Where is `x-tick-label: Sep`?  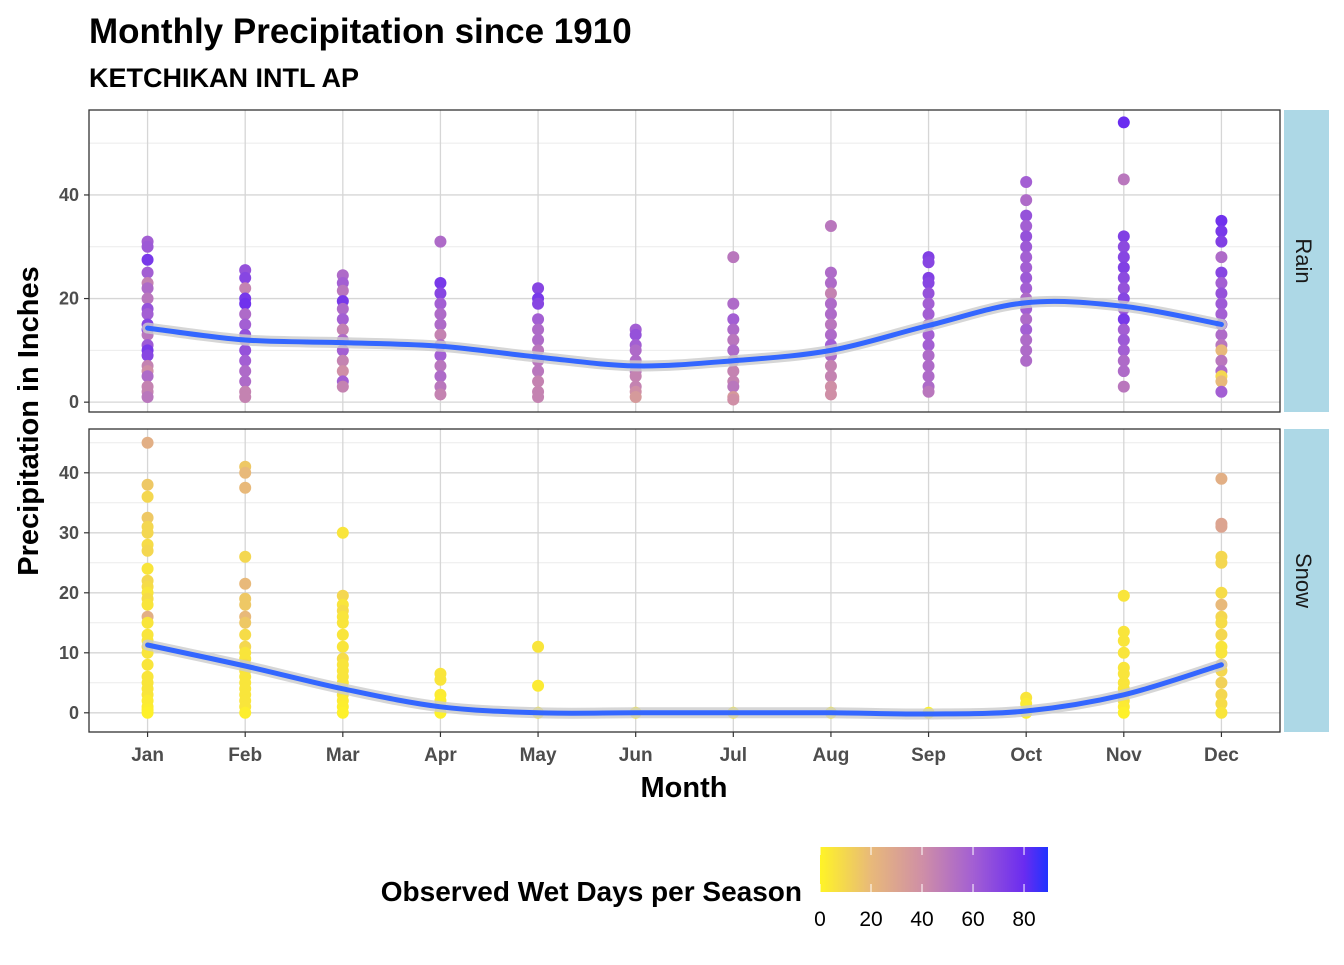
x-tick-label: Sep is located at coordinates (928, 755).